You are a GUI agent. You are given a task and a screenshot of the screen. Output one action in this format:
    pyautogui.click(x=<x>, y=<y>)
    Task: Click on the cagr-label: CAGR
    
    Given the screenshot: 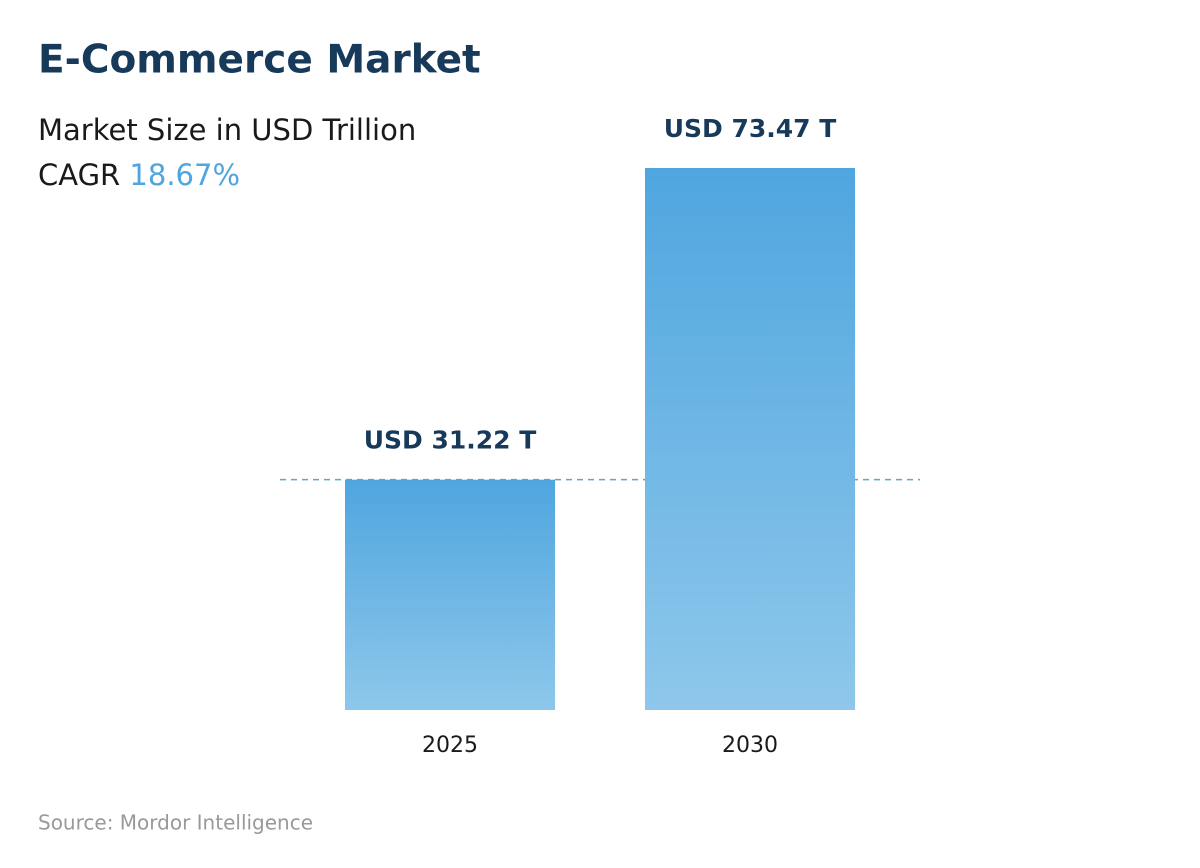 What is the action you would take?
    pyautogui.click(x=79, y=175)
    